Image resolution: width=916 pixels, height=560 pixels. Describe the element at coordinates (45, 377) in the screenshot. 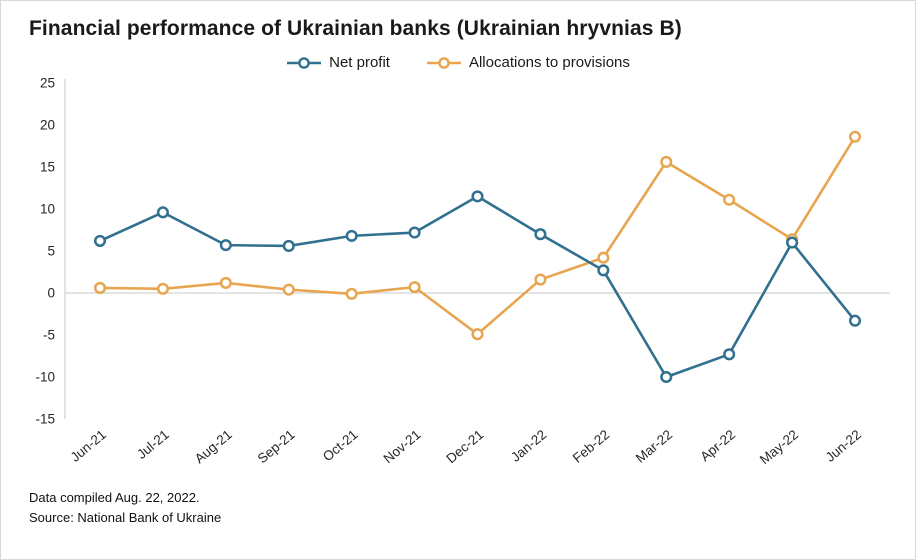

I see `svg-text: -10` at that location.